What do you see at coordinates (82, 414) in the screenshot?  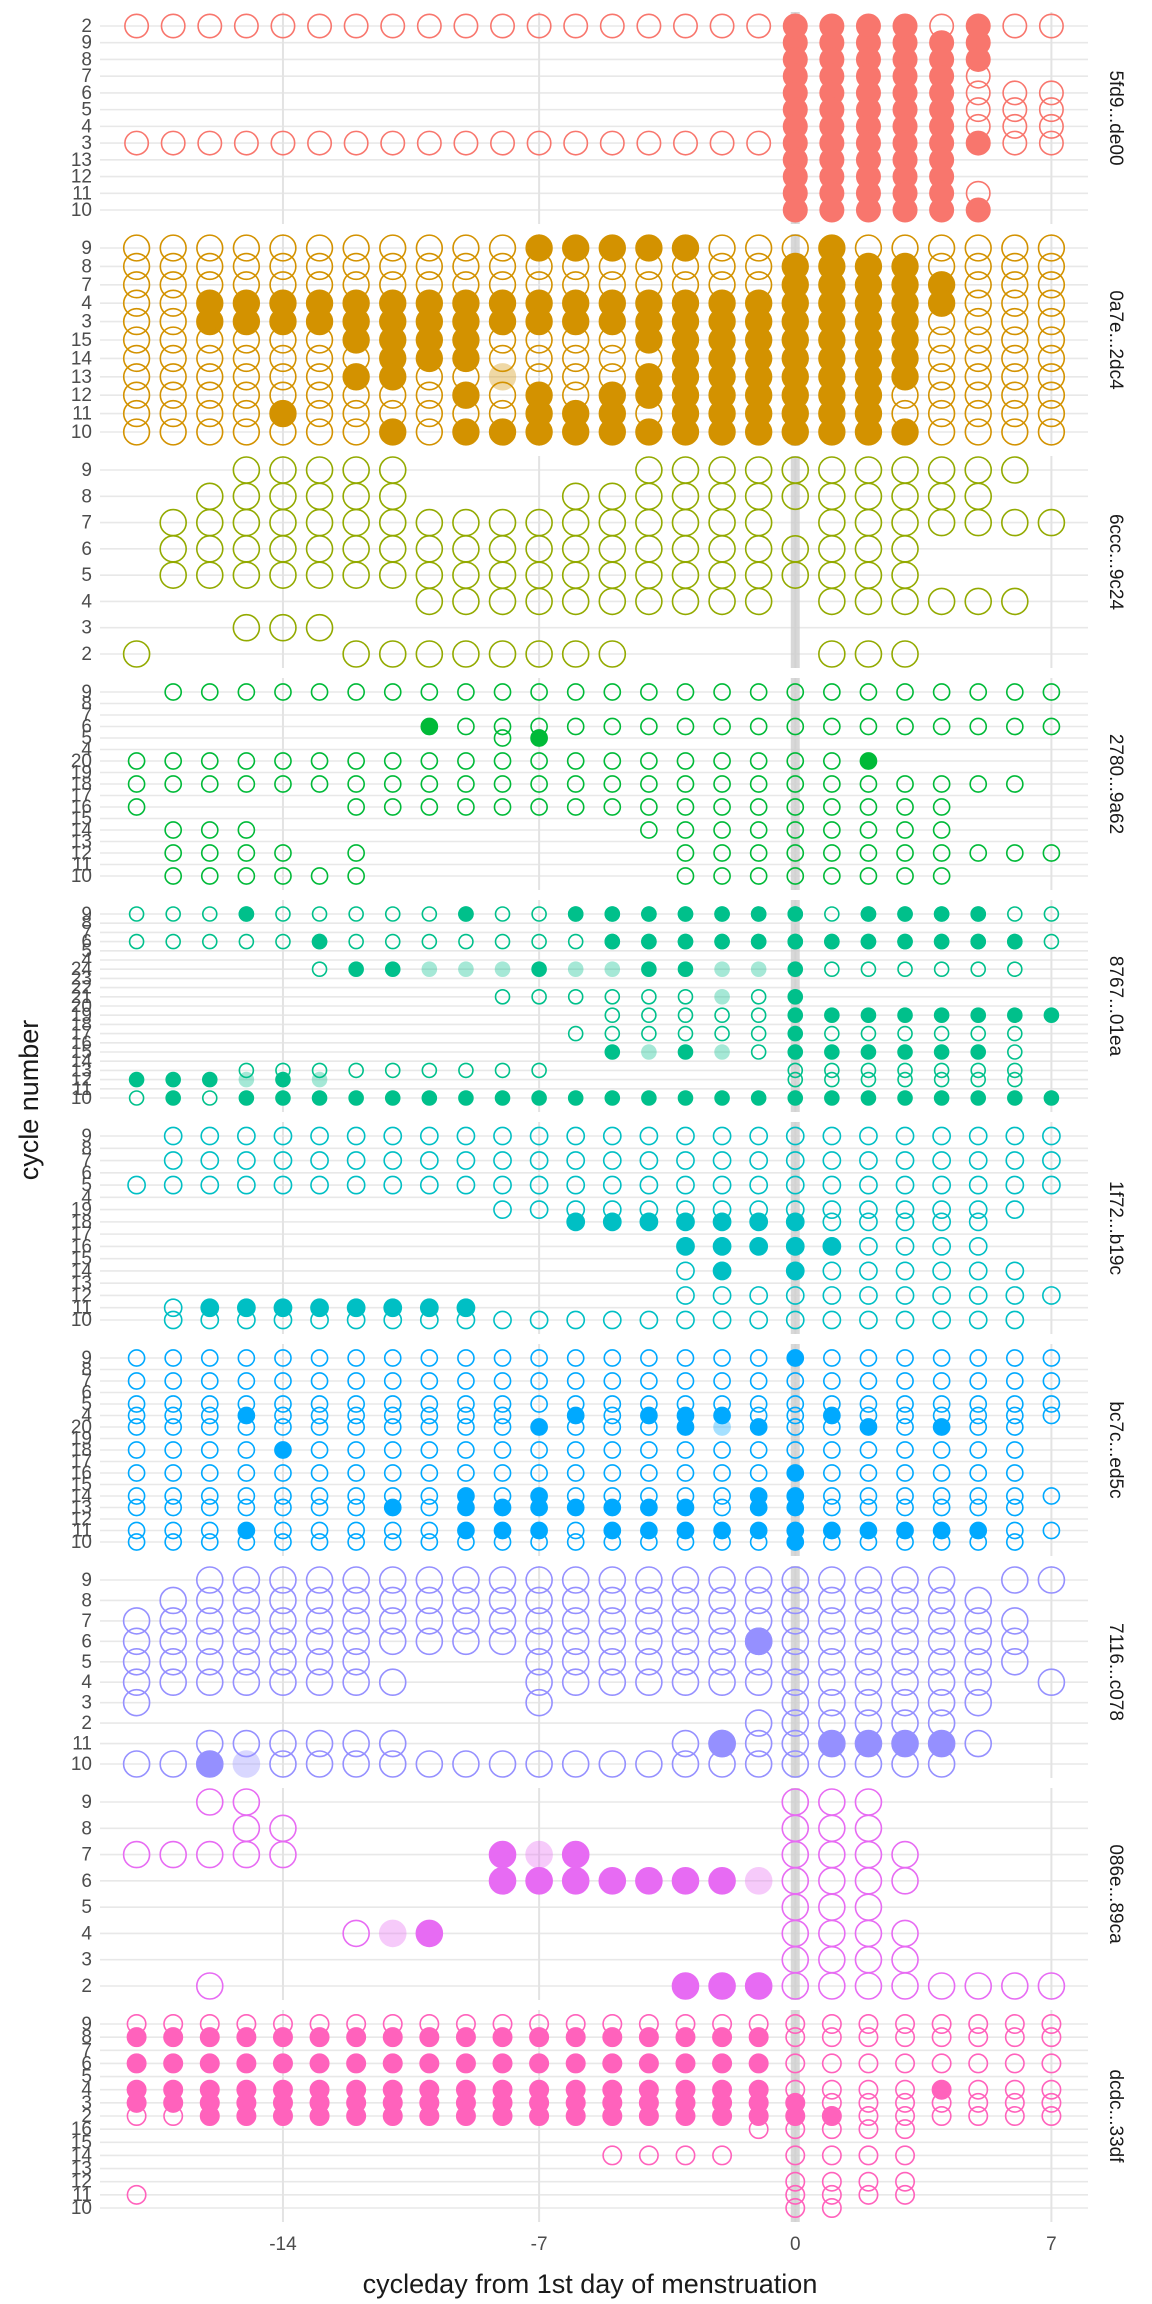 I see `y-tick-label: 11` at bounding box center [82, 414].